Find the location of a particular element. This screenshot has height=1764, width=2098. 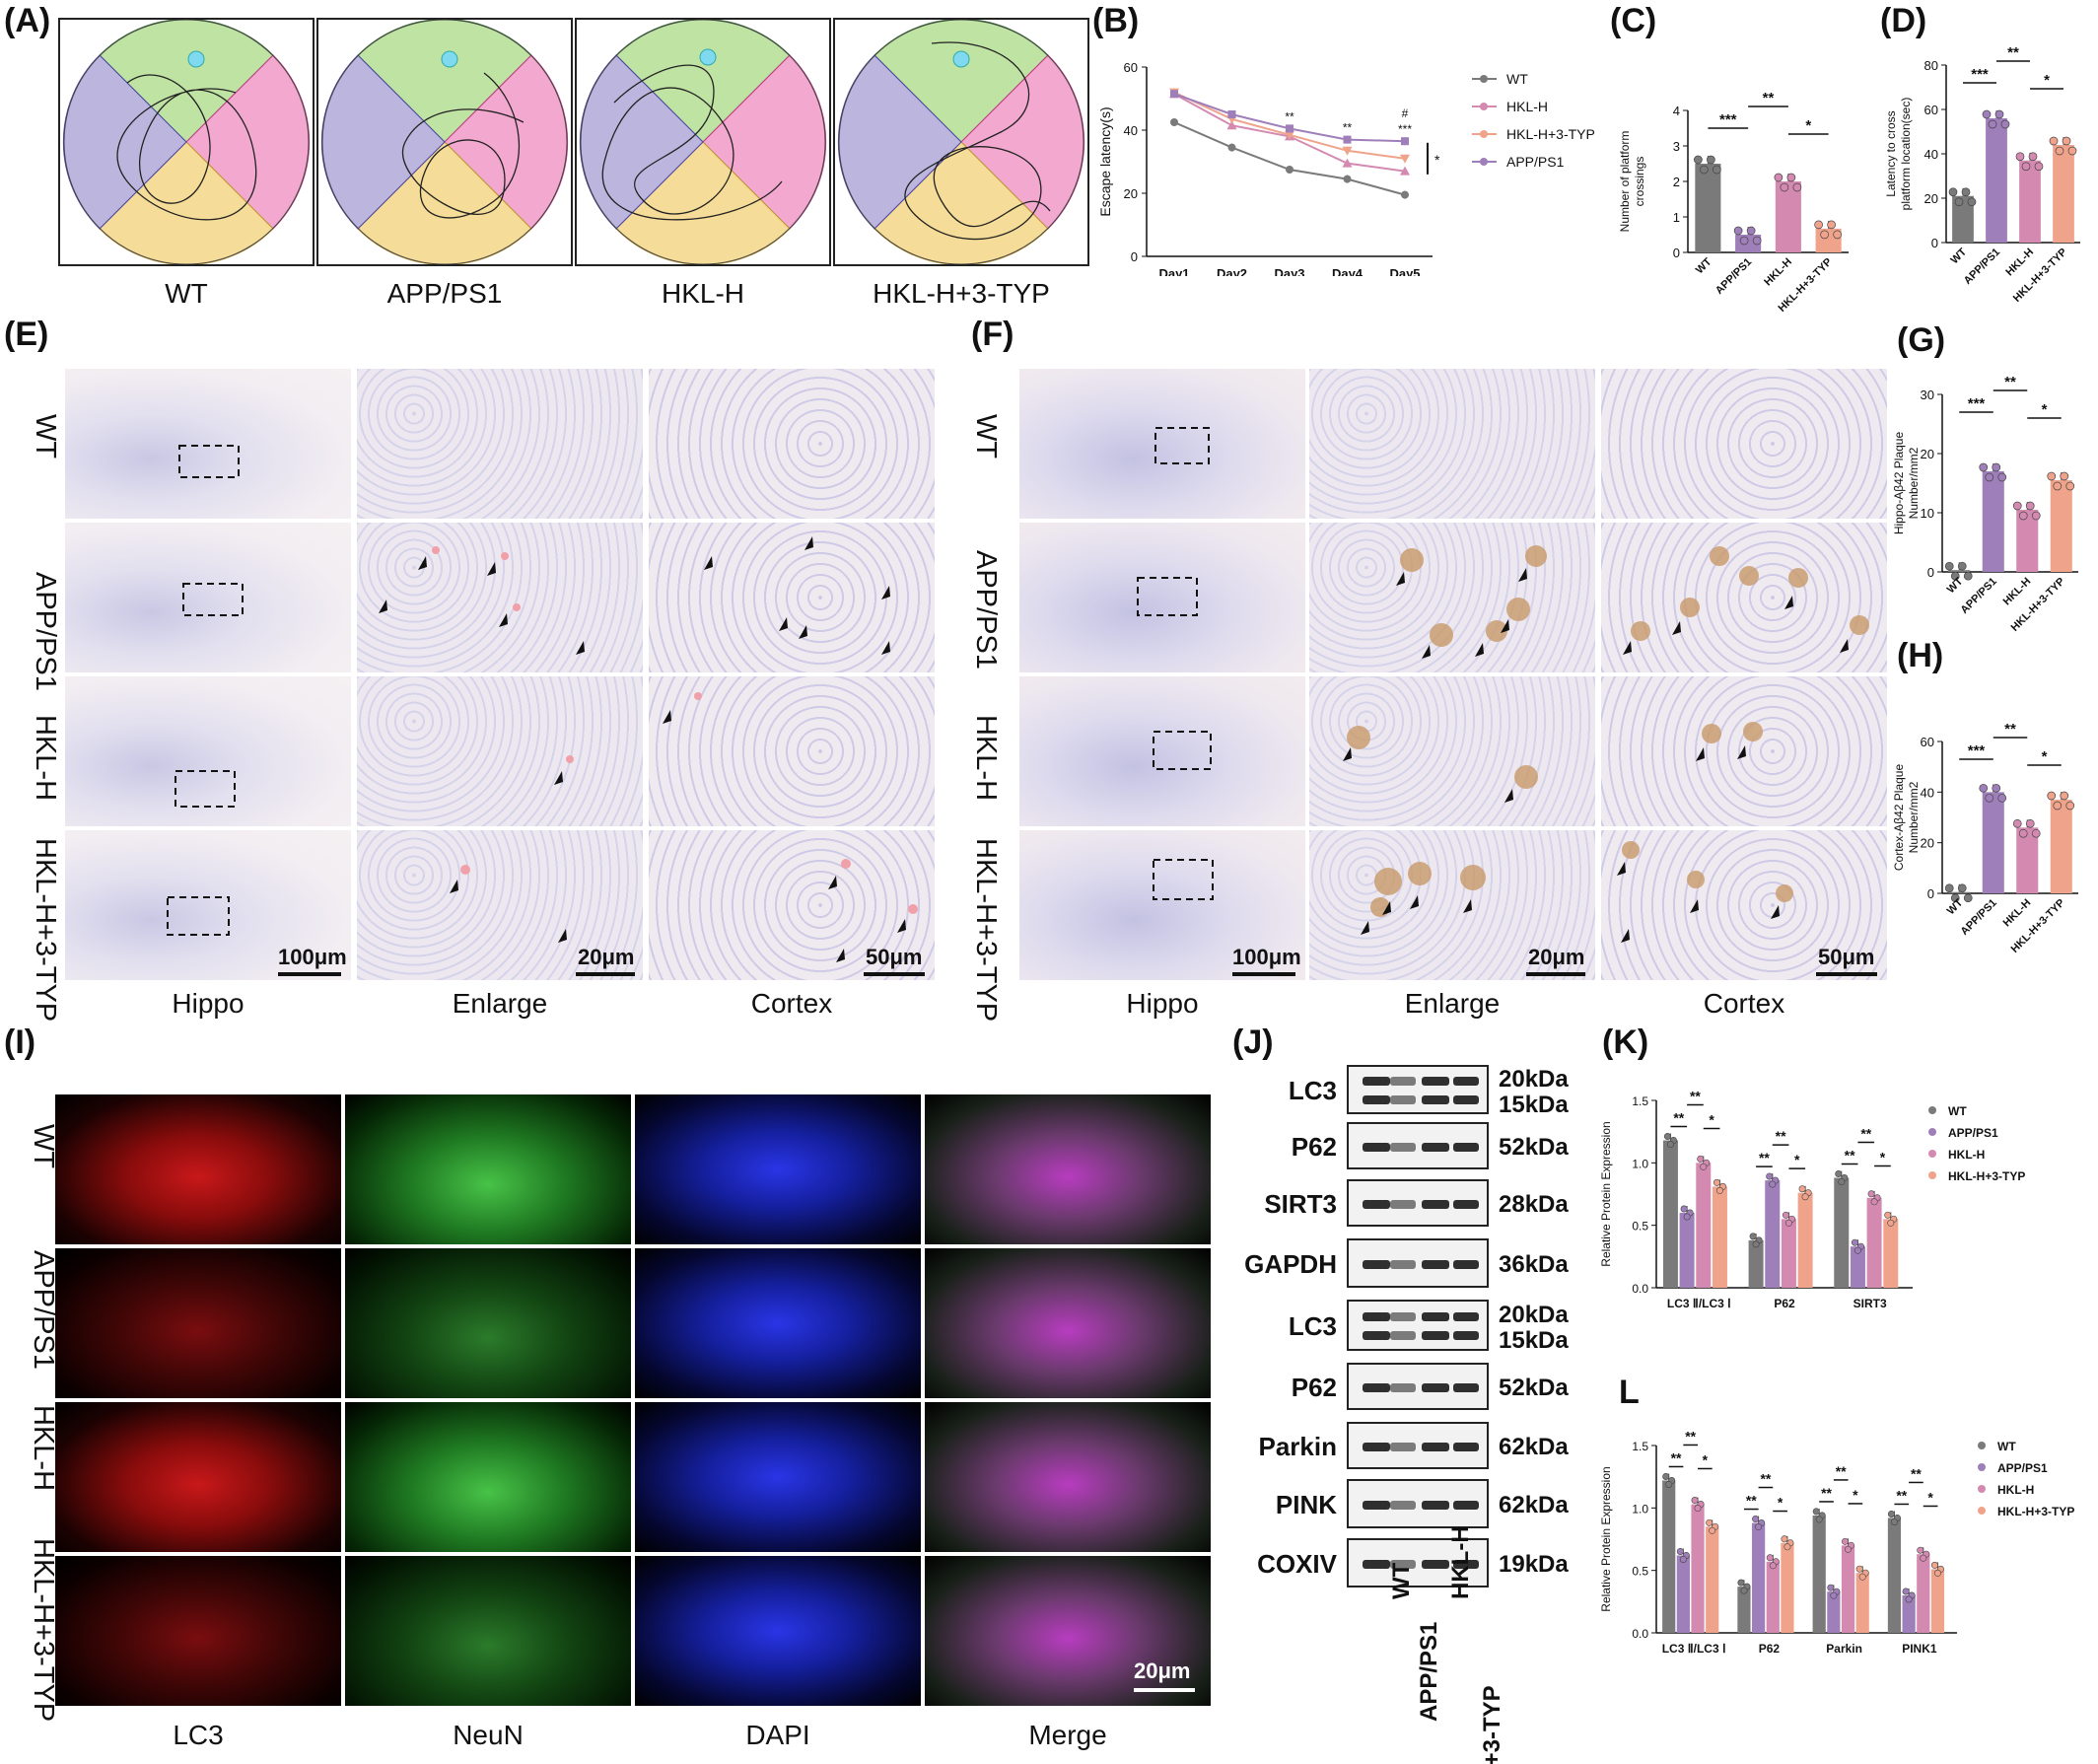

k-legend-label: WT is located at coordinates (1957, 1111).